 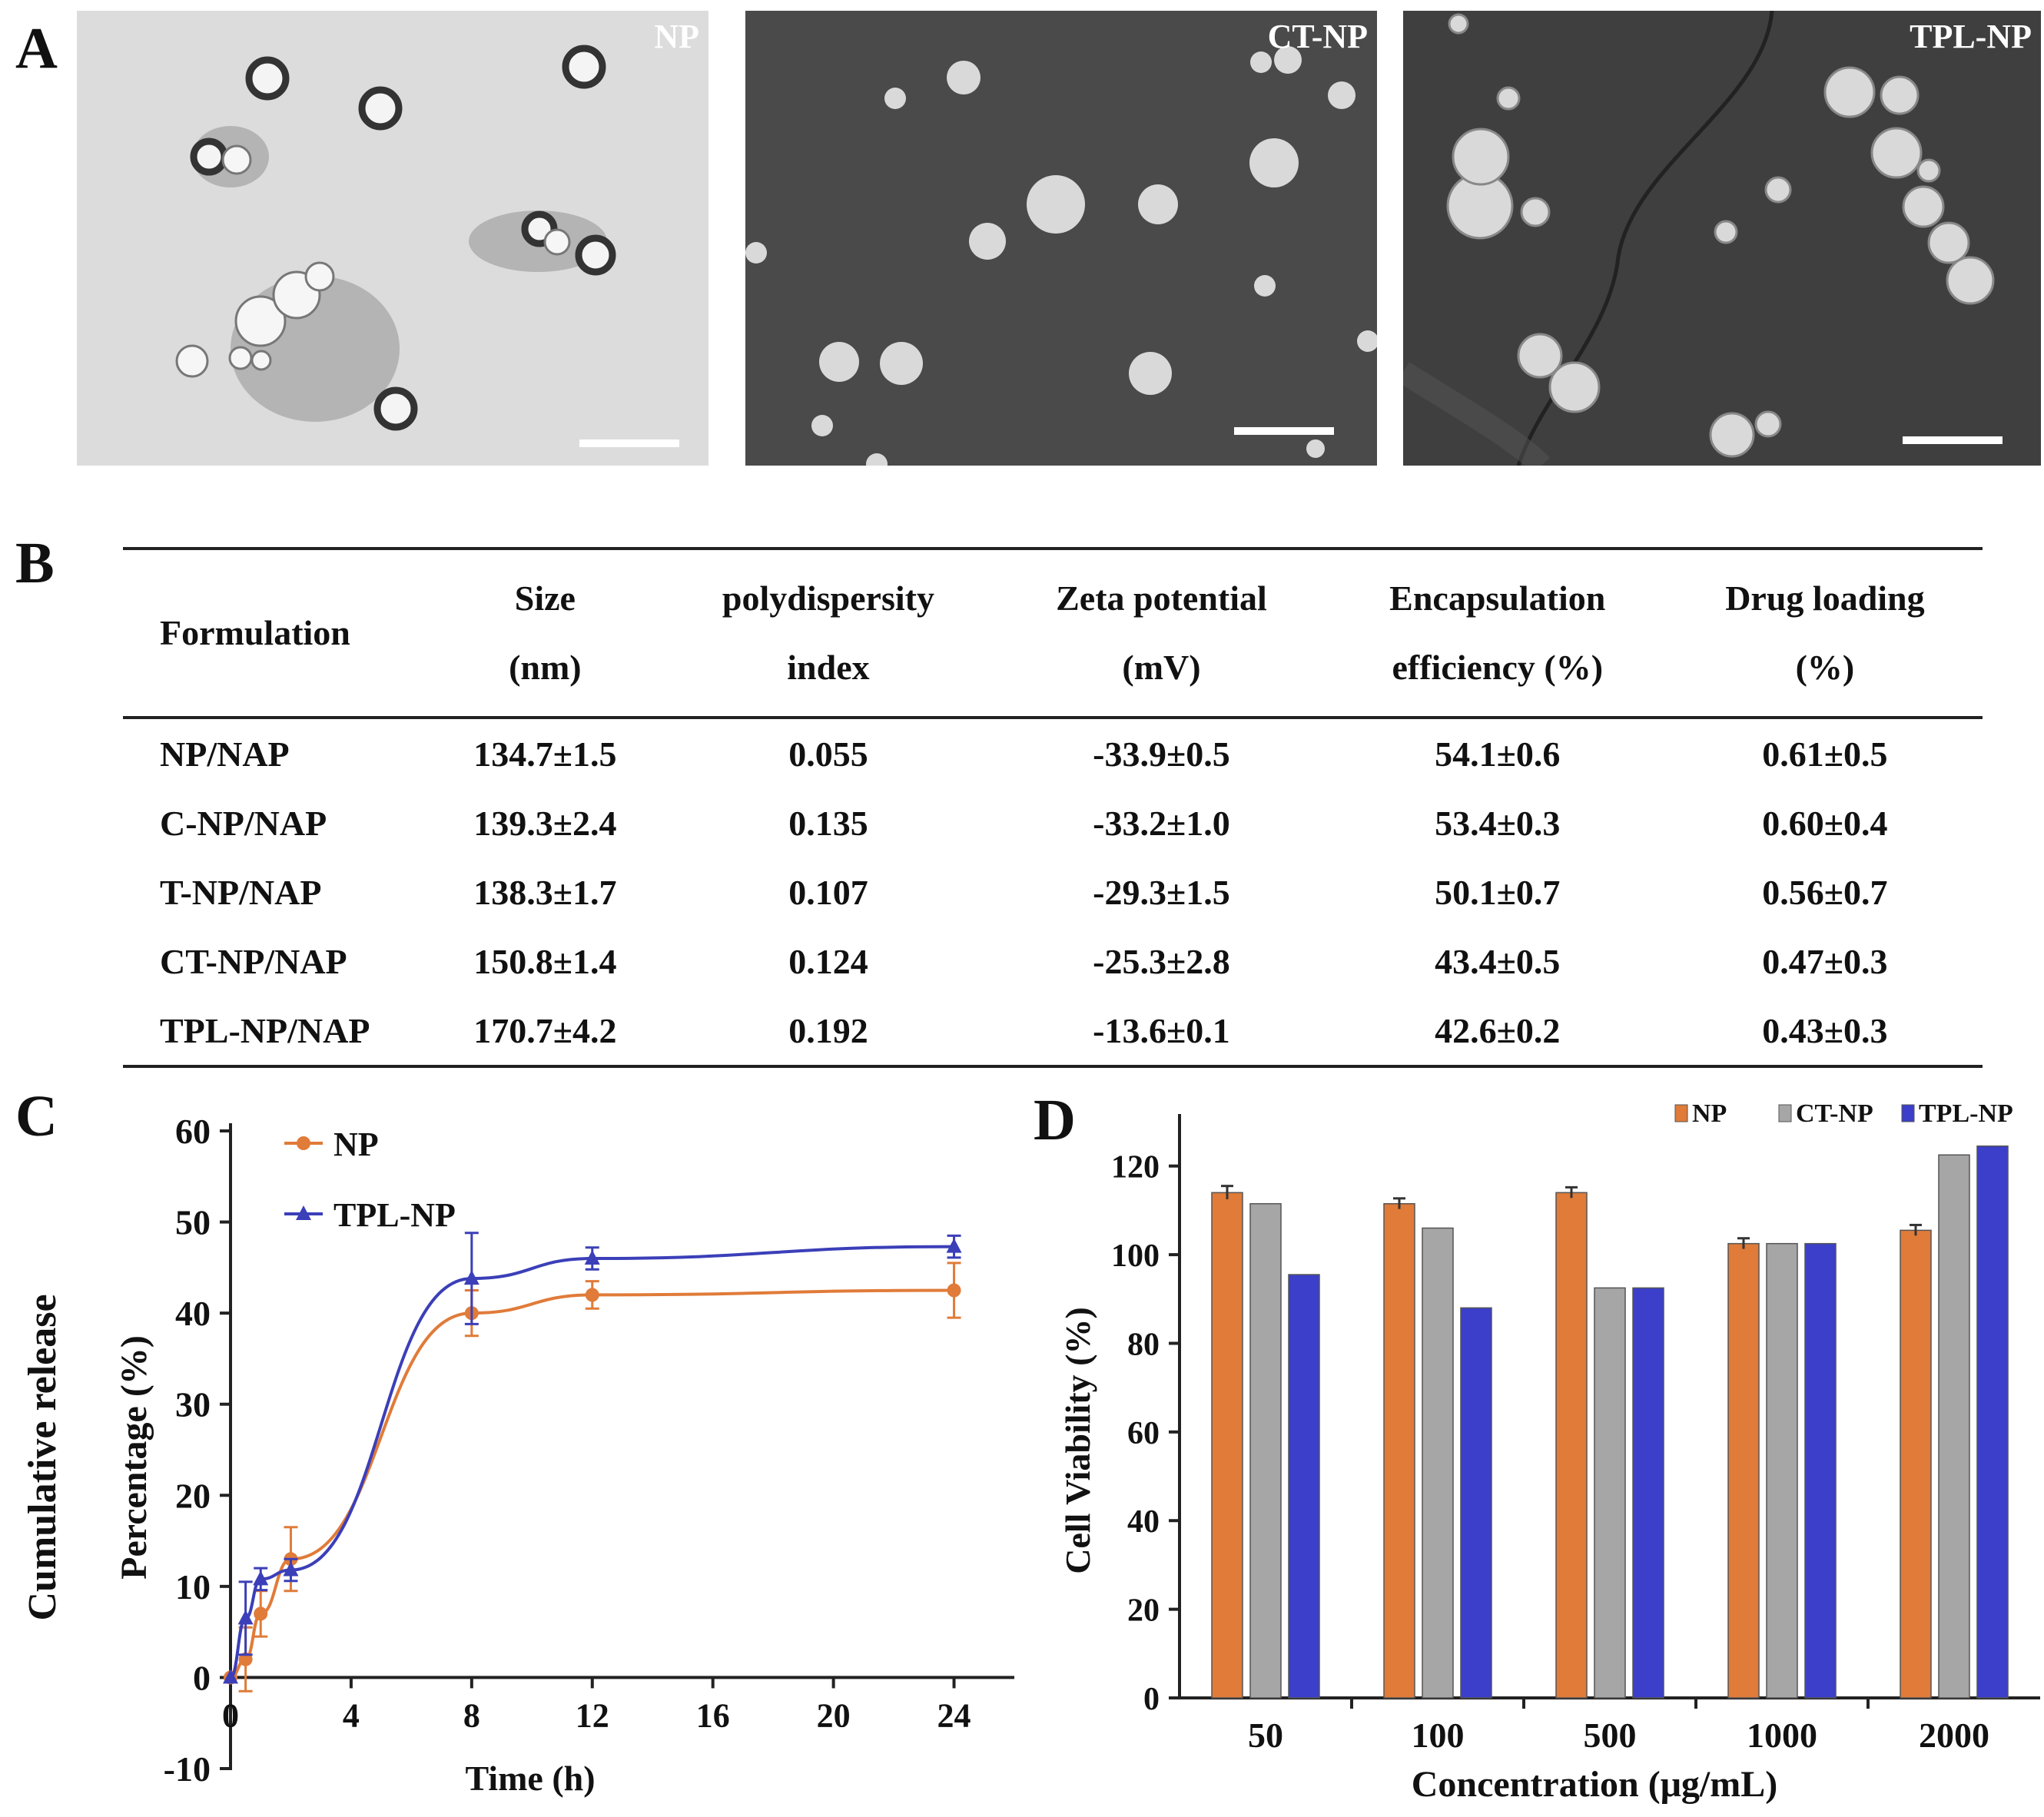 I want to click on table-cell: 0.61±0.5, so click(x=1825, y=754).